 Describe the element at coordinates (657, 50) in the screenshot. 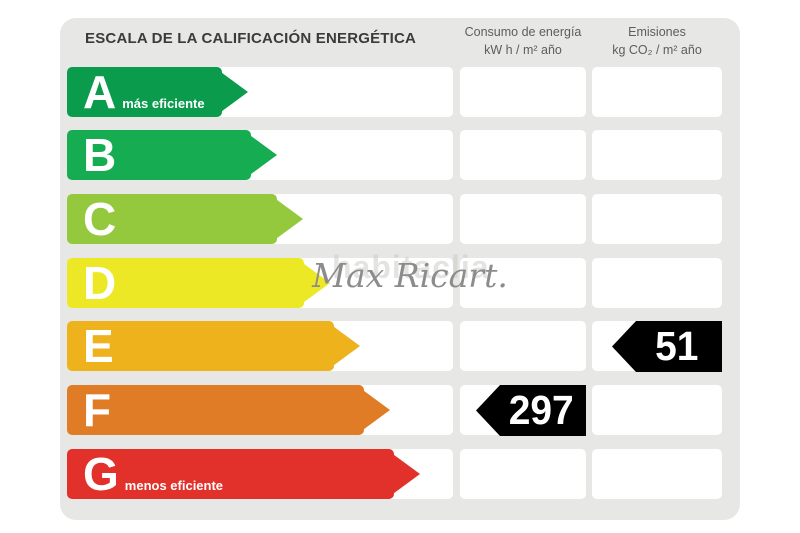

I see `emisiones-header-line2: kg CO₂ / m² año` at that location.